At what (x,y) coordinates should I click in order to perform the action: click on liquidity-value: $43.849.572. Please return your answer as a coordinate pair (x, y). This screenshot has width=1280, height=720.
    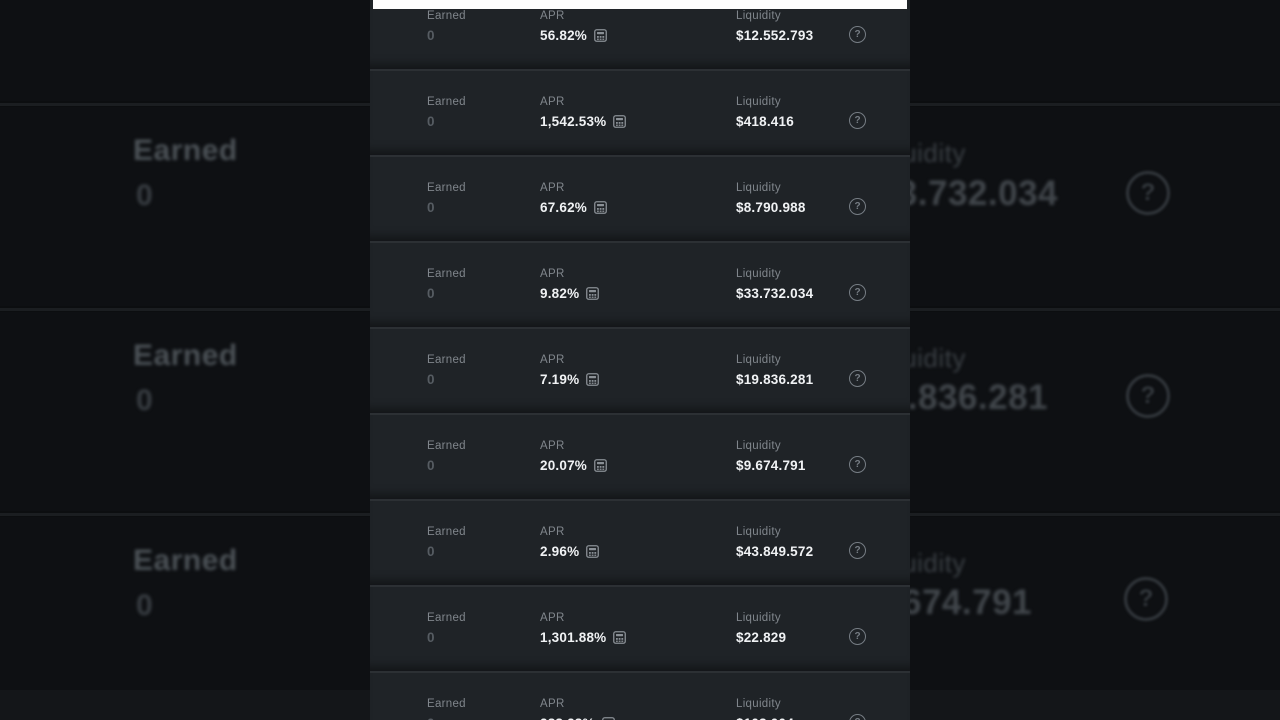
    Looking at the image, I should click on (775, 551).